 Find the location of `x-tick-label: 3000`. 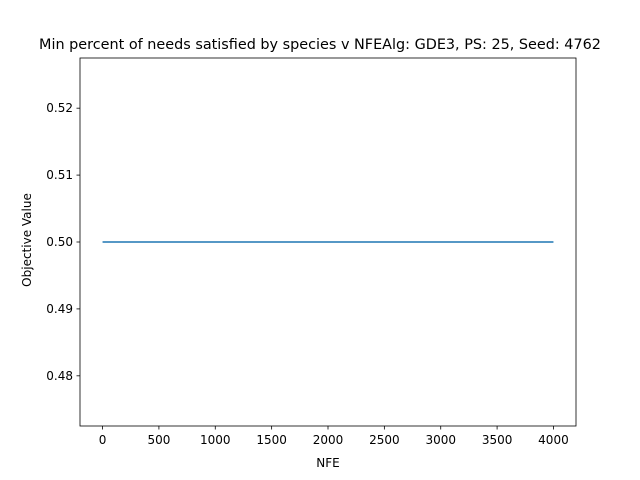

x-tick-label: 3000 is located at coordinates (440, 440).